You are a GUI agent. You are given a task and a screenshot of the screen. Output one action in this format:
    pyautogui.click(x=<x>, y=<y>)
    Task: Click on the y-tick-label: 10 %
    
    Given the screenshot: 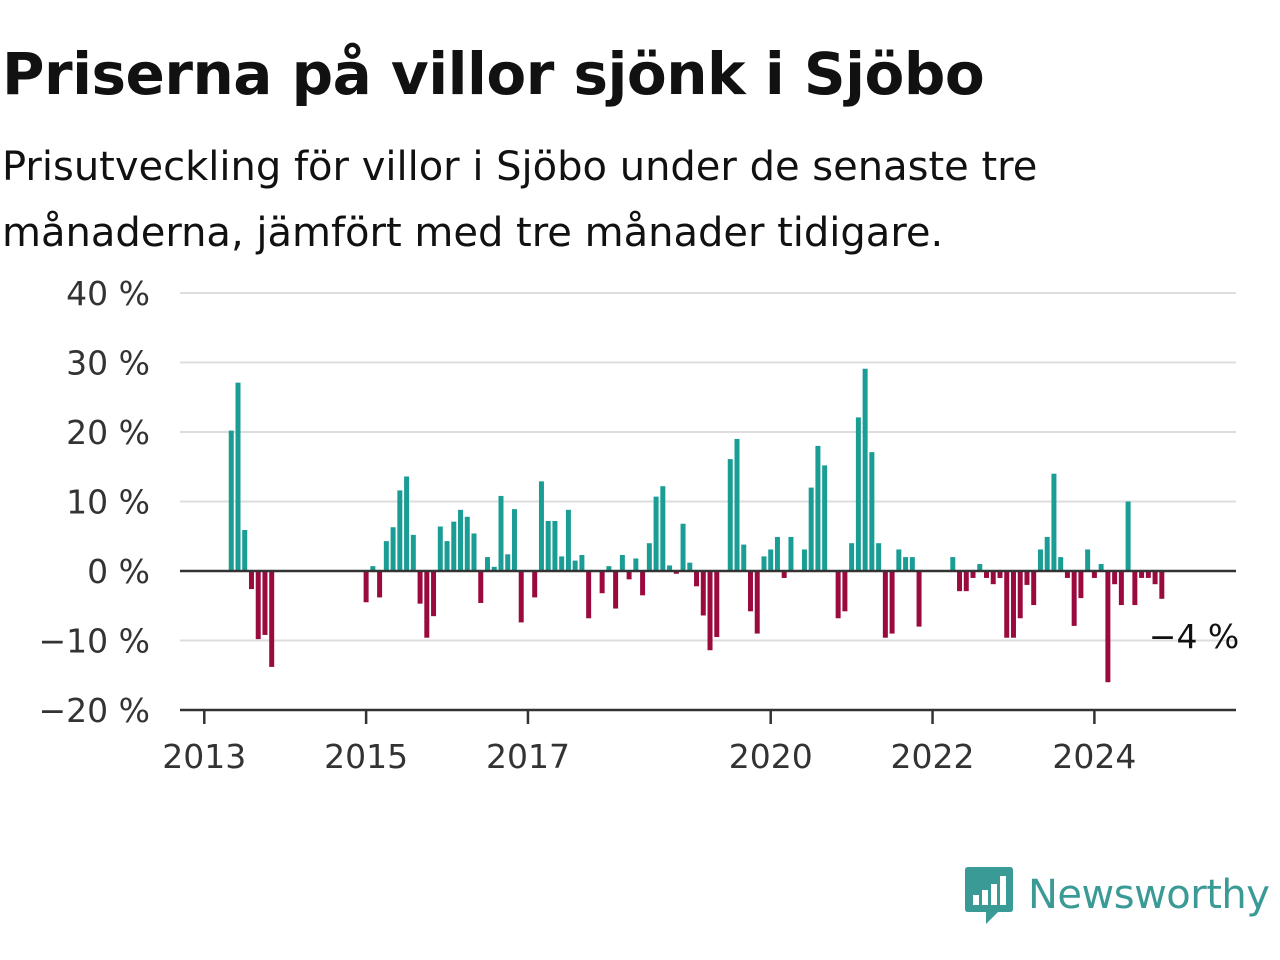 What is the action you would take?
    pyautogui.click(x=108, y=502)
    